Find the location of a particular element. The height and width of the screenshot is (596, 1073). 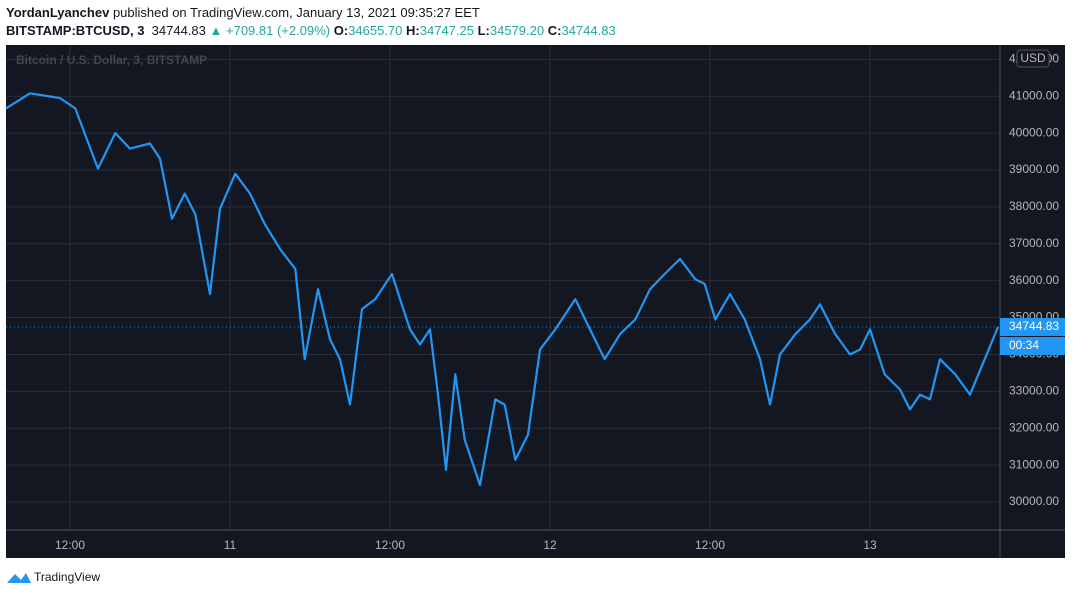

currency-badge is located at coordinates (1033, 58).